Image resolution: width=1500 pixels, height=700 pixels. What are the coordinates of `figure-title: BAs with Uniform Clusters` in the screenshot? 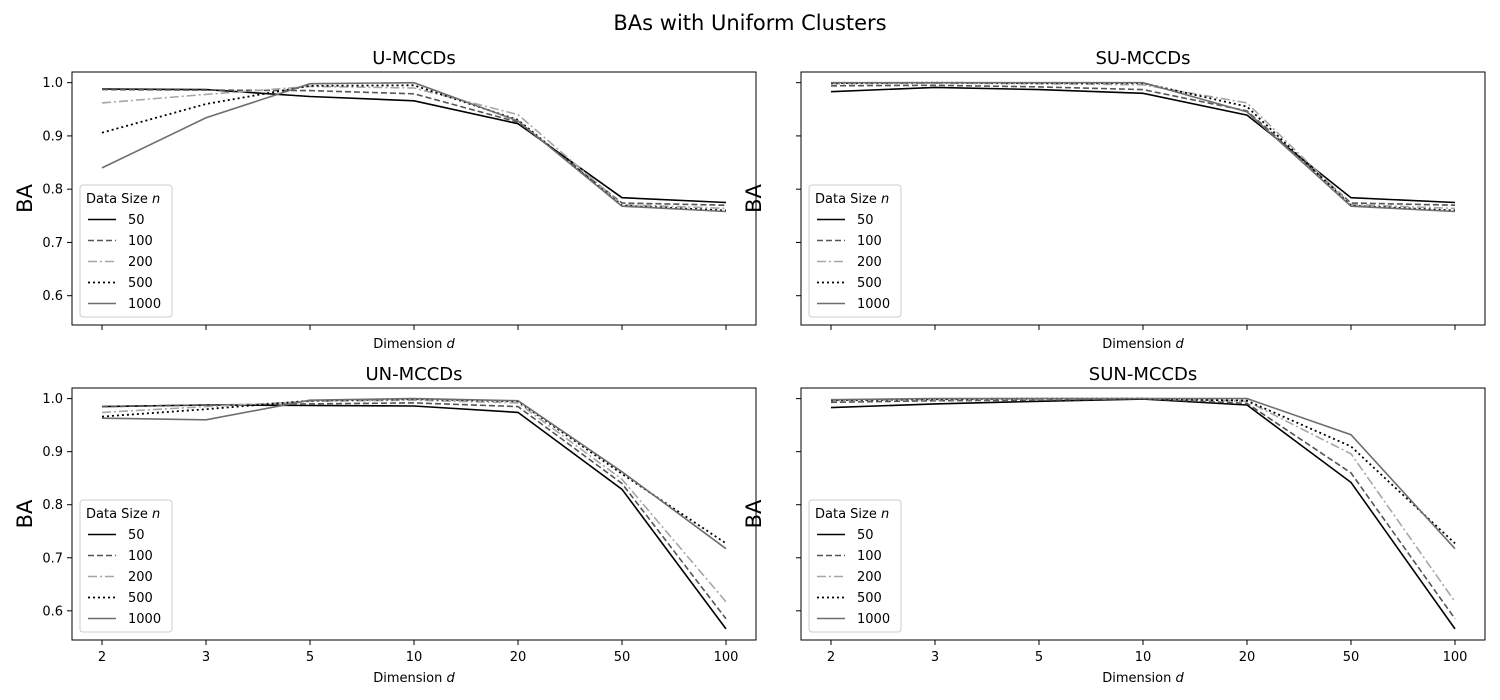 It's located at (749, 23).